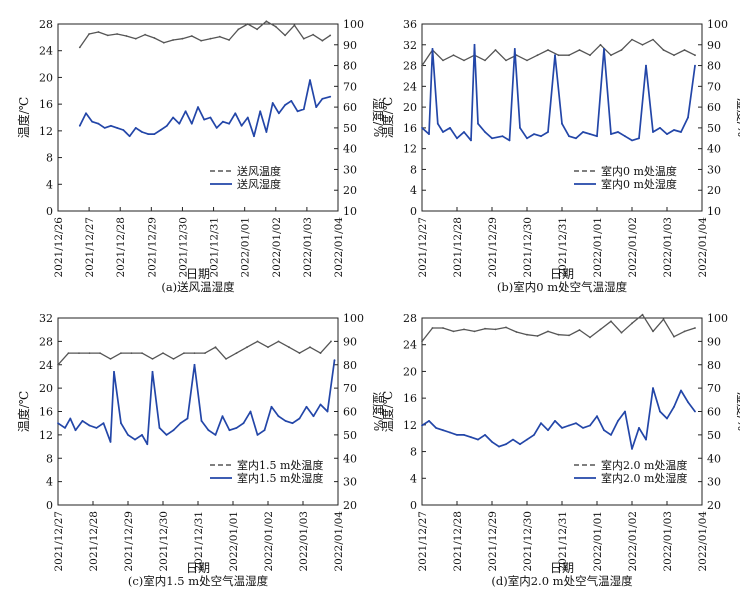 Image resolution: width=740 pixels, height=592 pixels. I want to click on x-tick-label: 2022/01/02, so click(269, 541).